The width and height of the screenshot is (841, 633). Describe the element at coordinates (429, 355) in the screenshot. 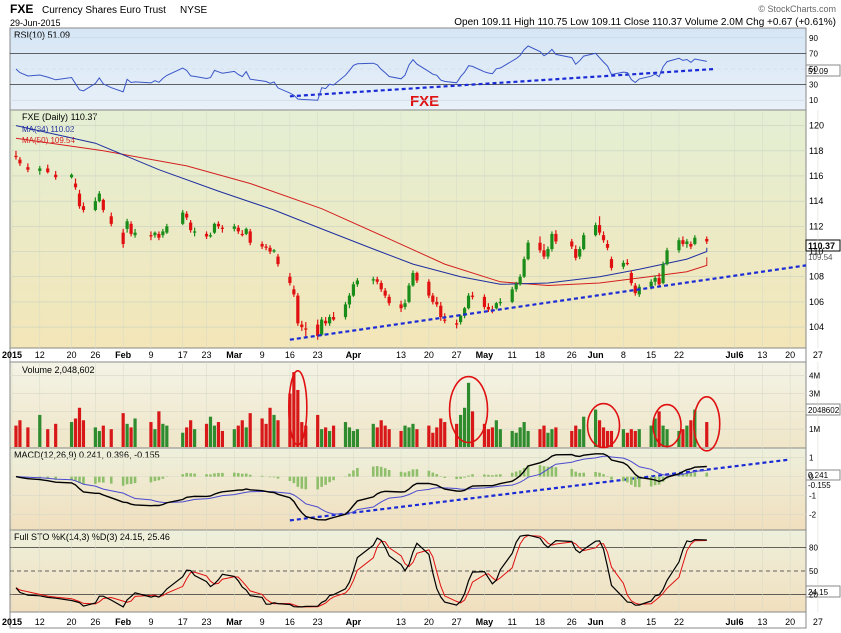

I see `x-axis-label: 20` at that location.